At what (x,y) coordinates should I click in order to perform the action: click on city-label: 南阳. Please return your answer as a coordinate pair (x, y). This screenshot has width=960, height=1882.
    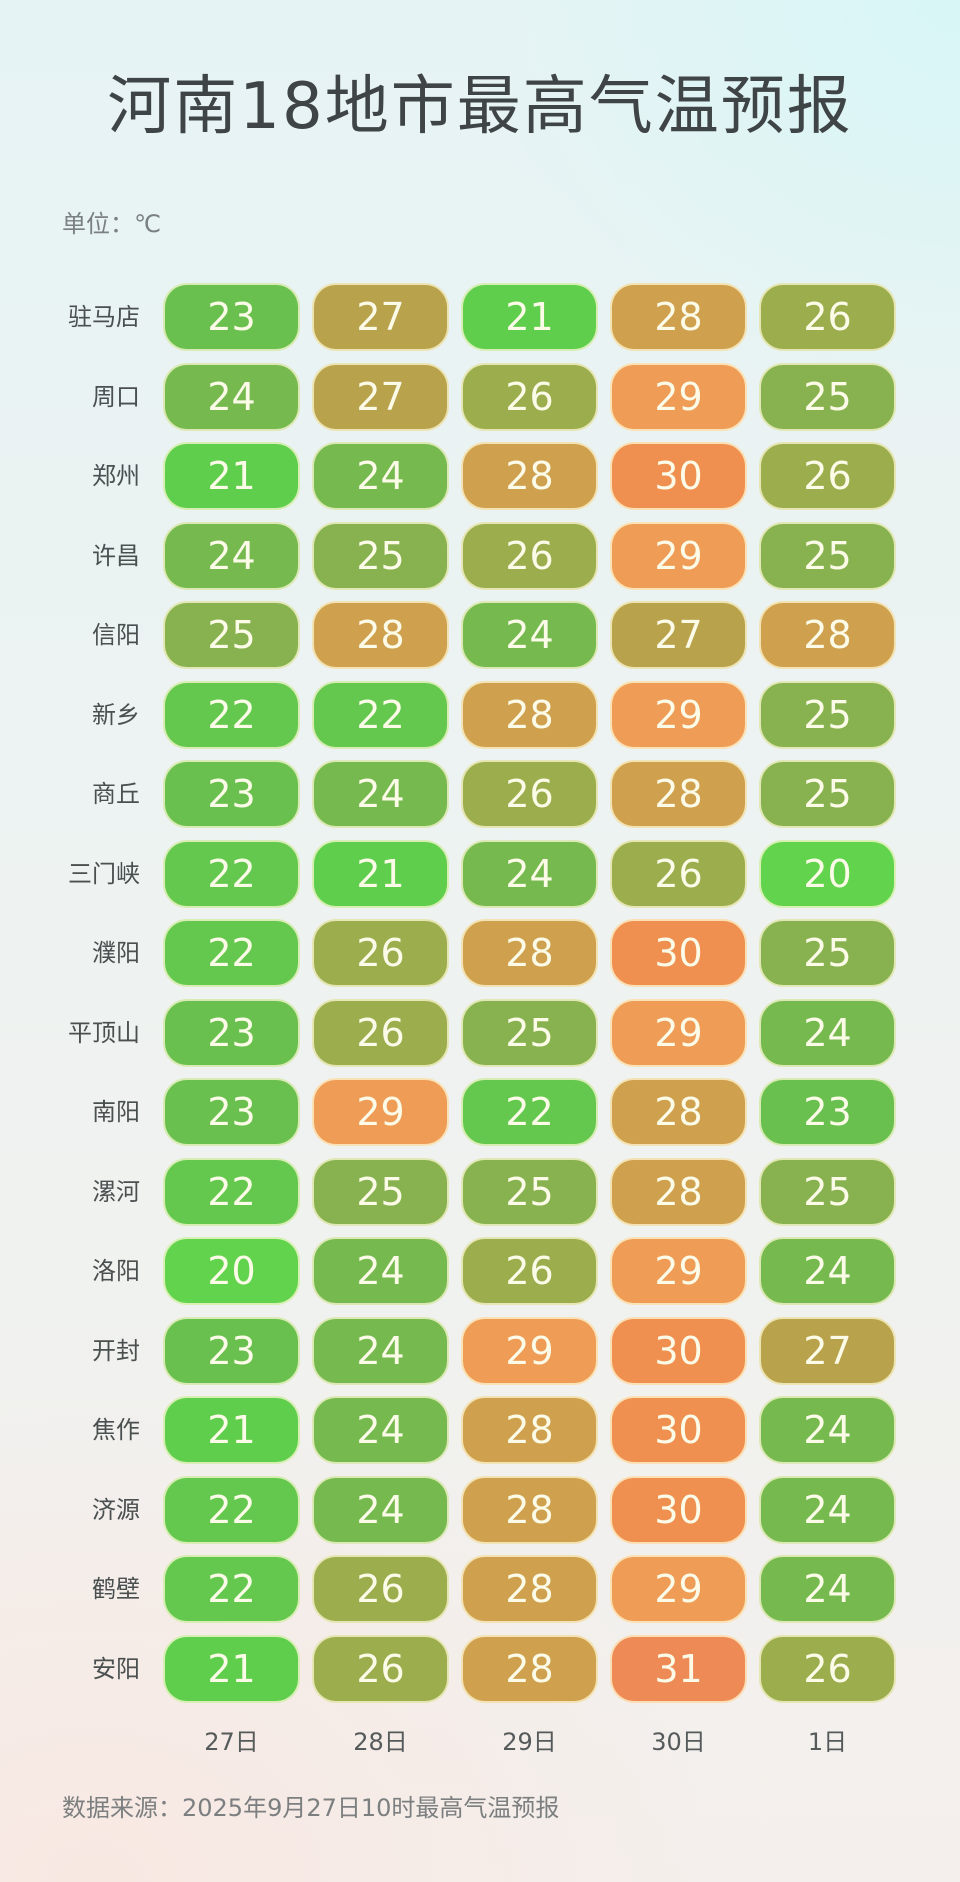
    Looking at the image, I should click on (116, 1112).